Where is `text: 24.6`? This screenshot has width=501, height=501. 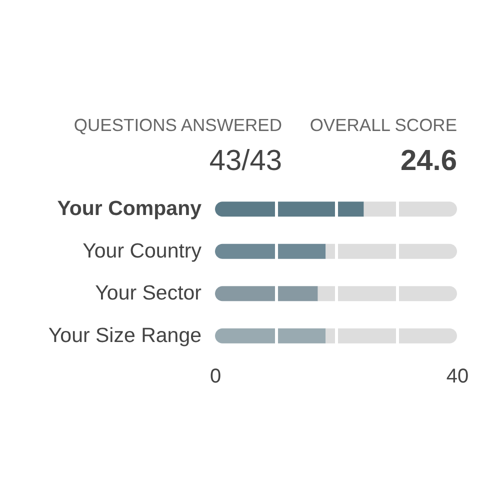
text: 24.6 is located at coordinates (428, 161).